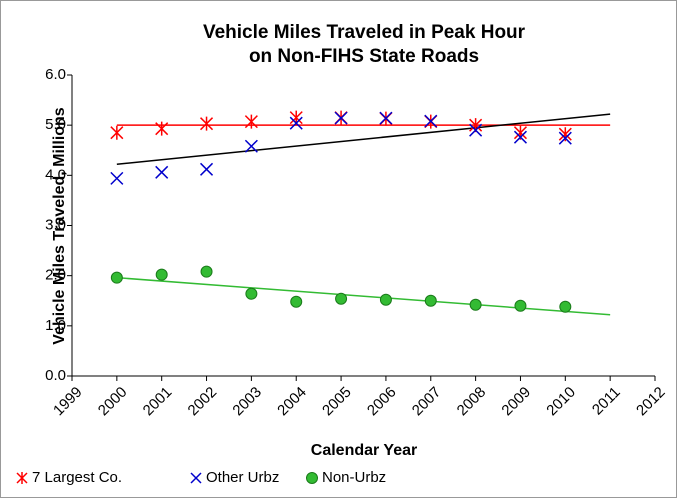  I want to click on legend-entry: Other Urbz, so click(234, 477).